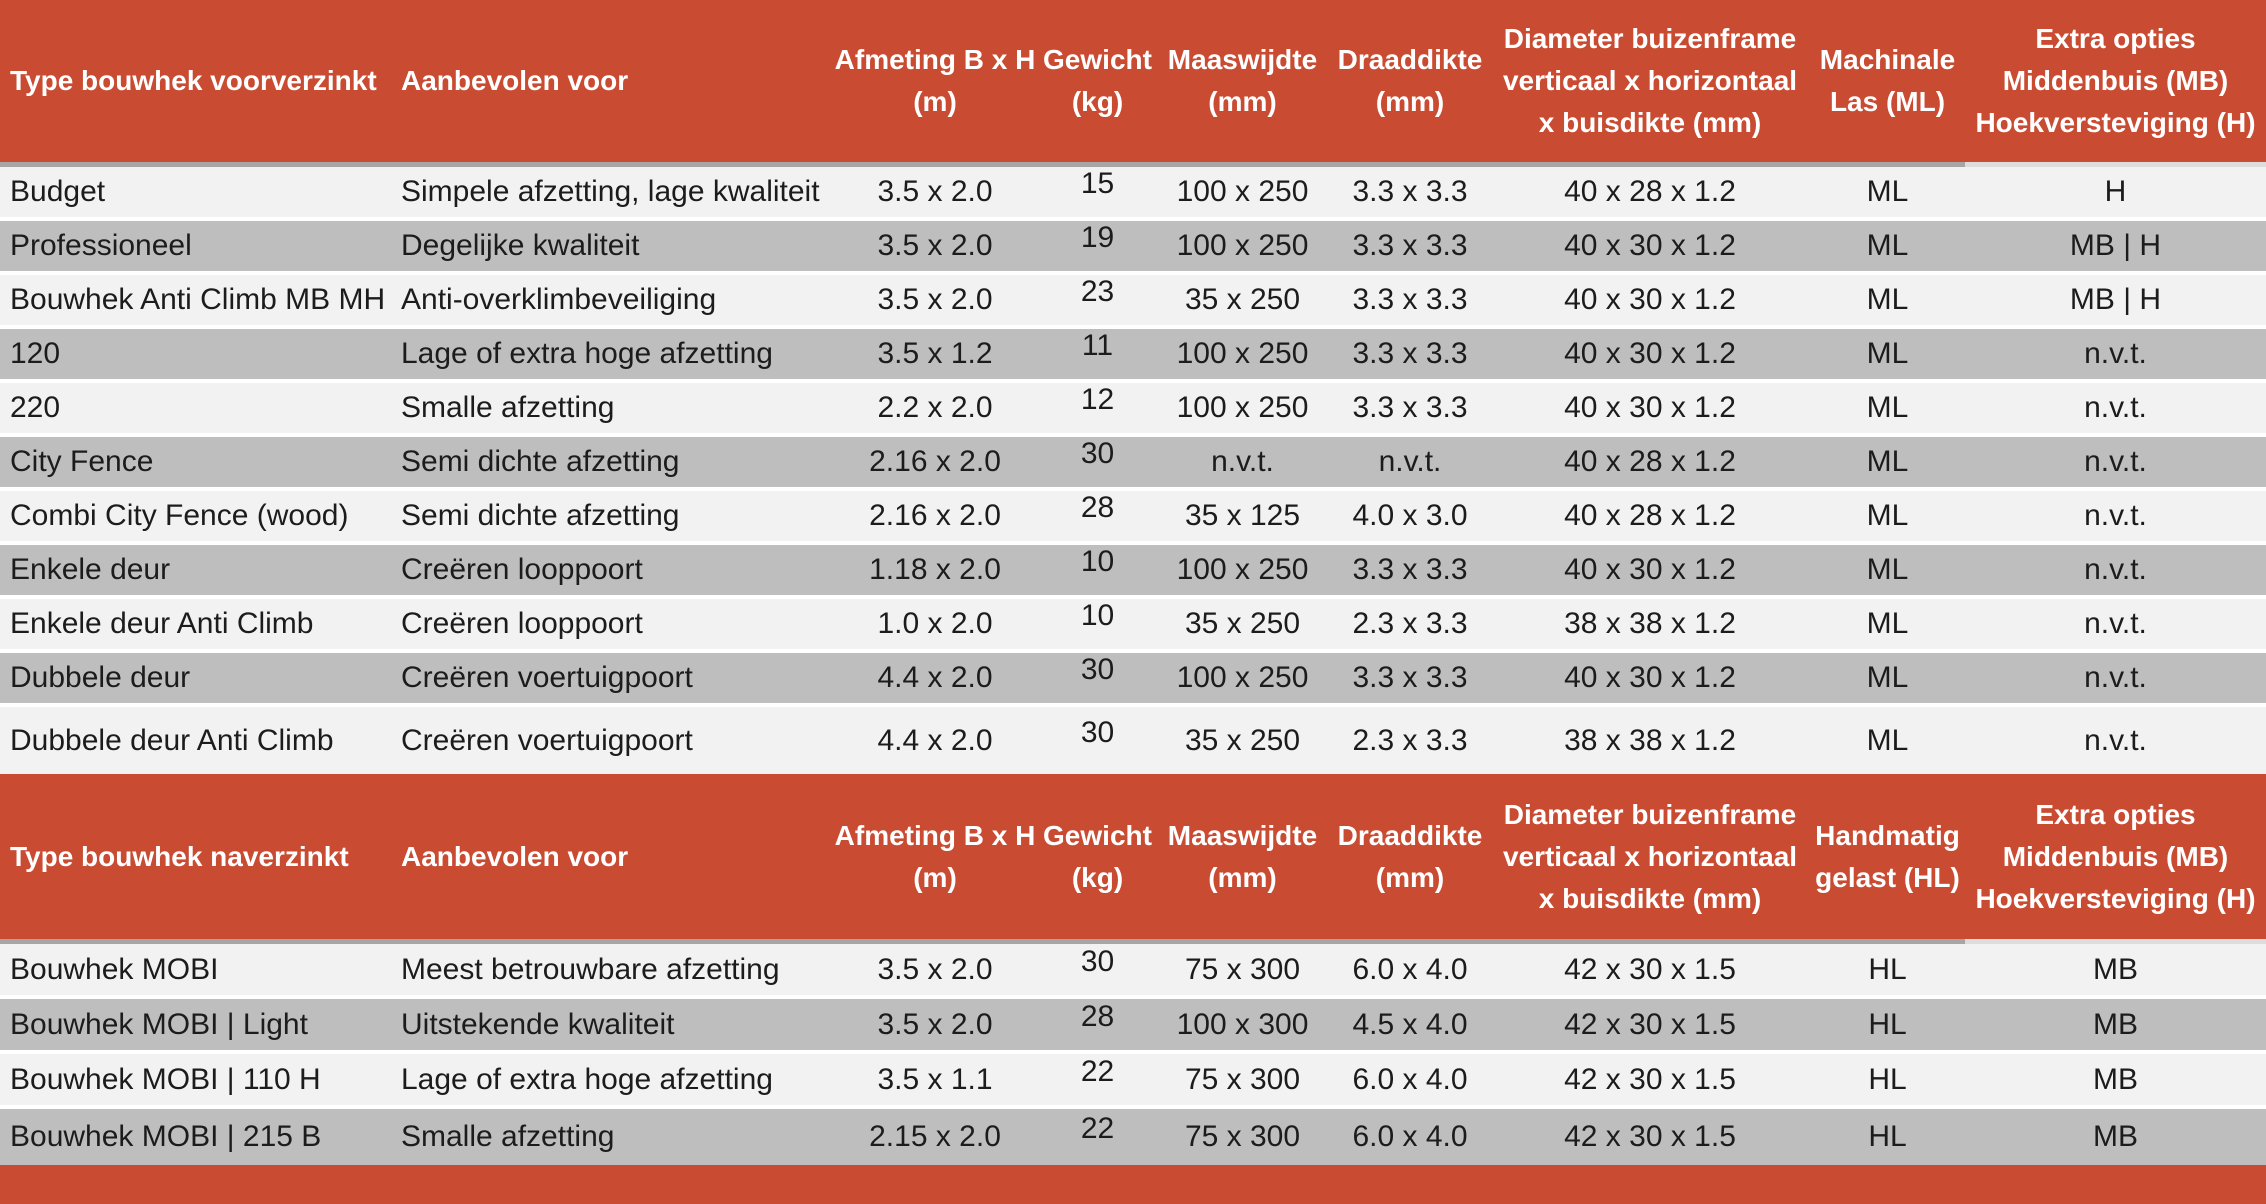 The width and height of the screenshot is (2266, 1204). I want to click on table-cell: Semi dichte afzetting, so click(540, 515).